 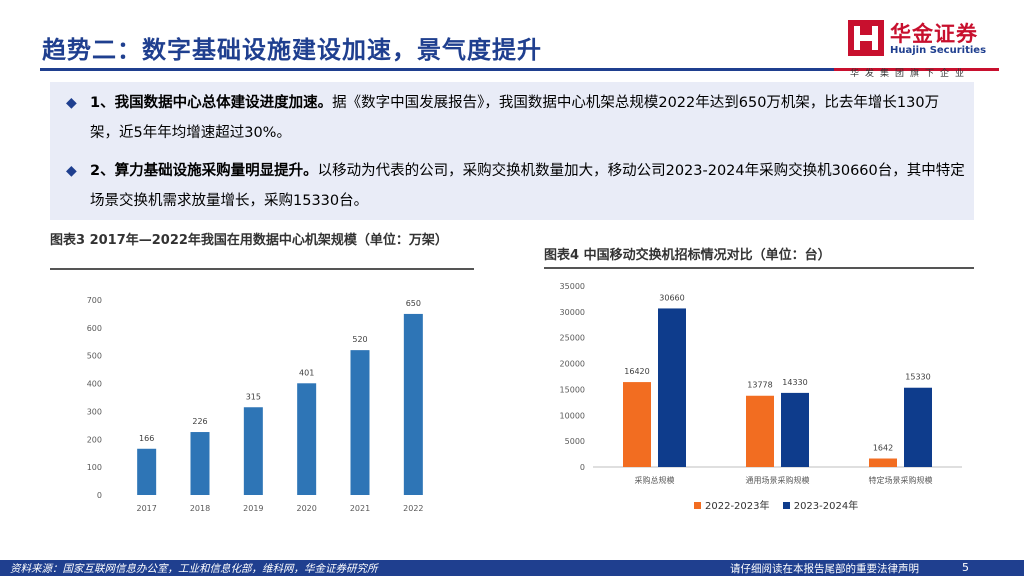 What do you see at coordinates (572, 312) in the screenshot?
I see `y-tick-label: 30000` at bounding box center [572, 312].